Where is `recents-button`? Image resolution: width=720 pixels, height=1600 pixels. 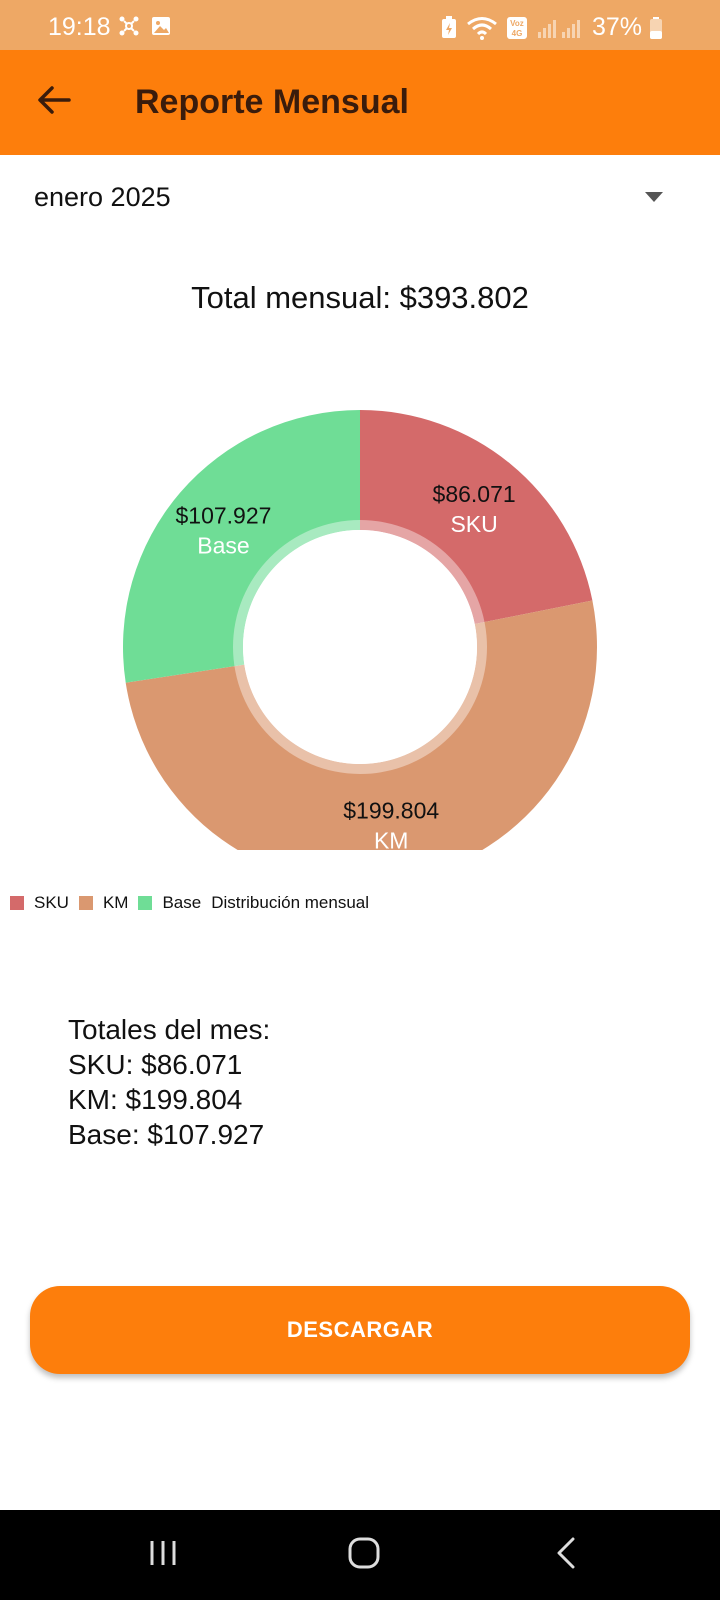
recents-button is located at coordinates (163, 1555).